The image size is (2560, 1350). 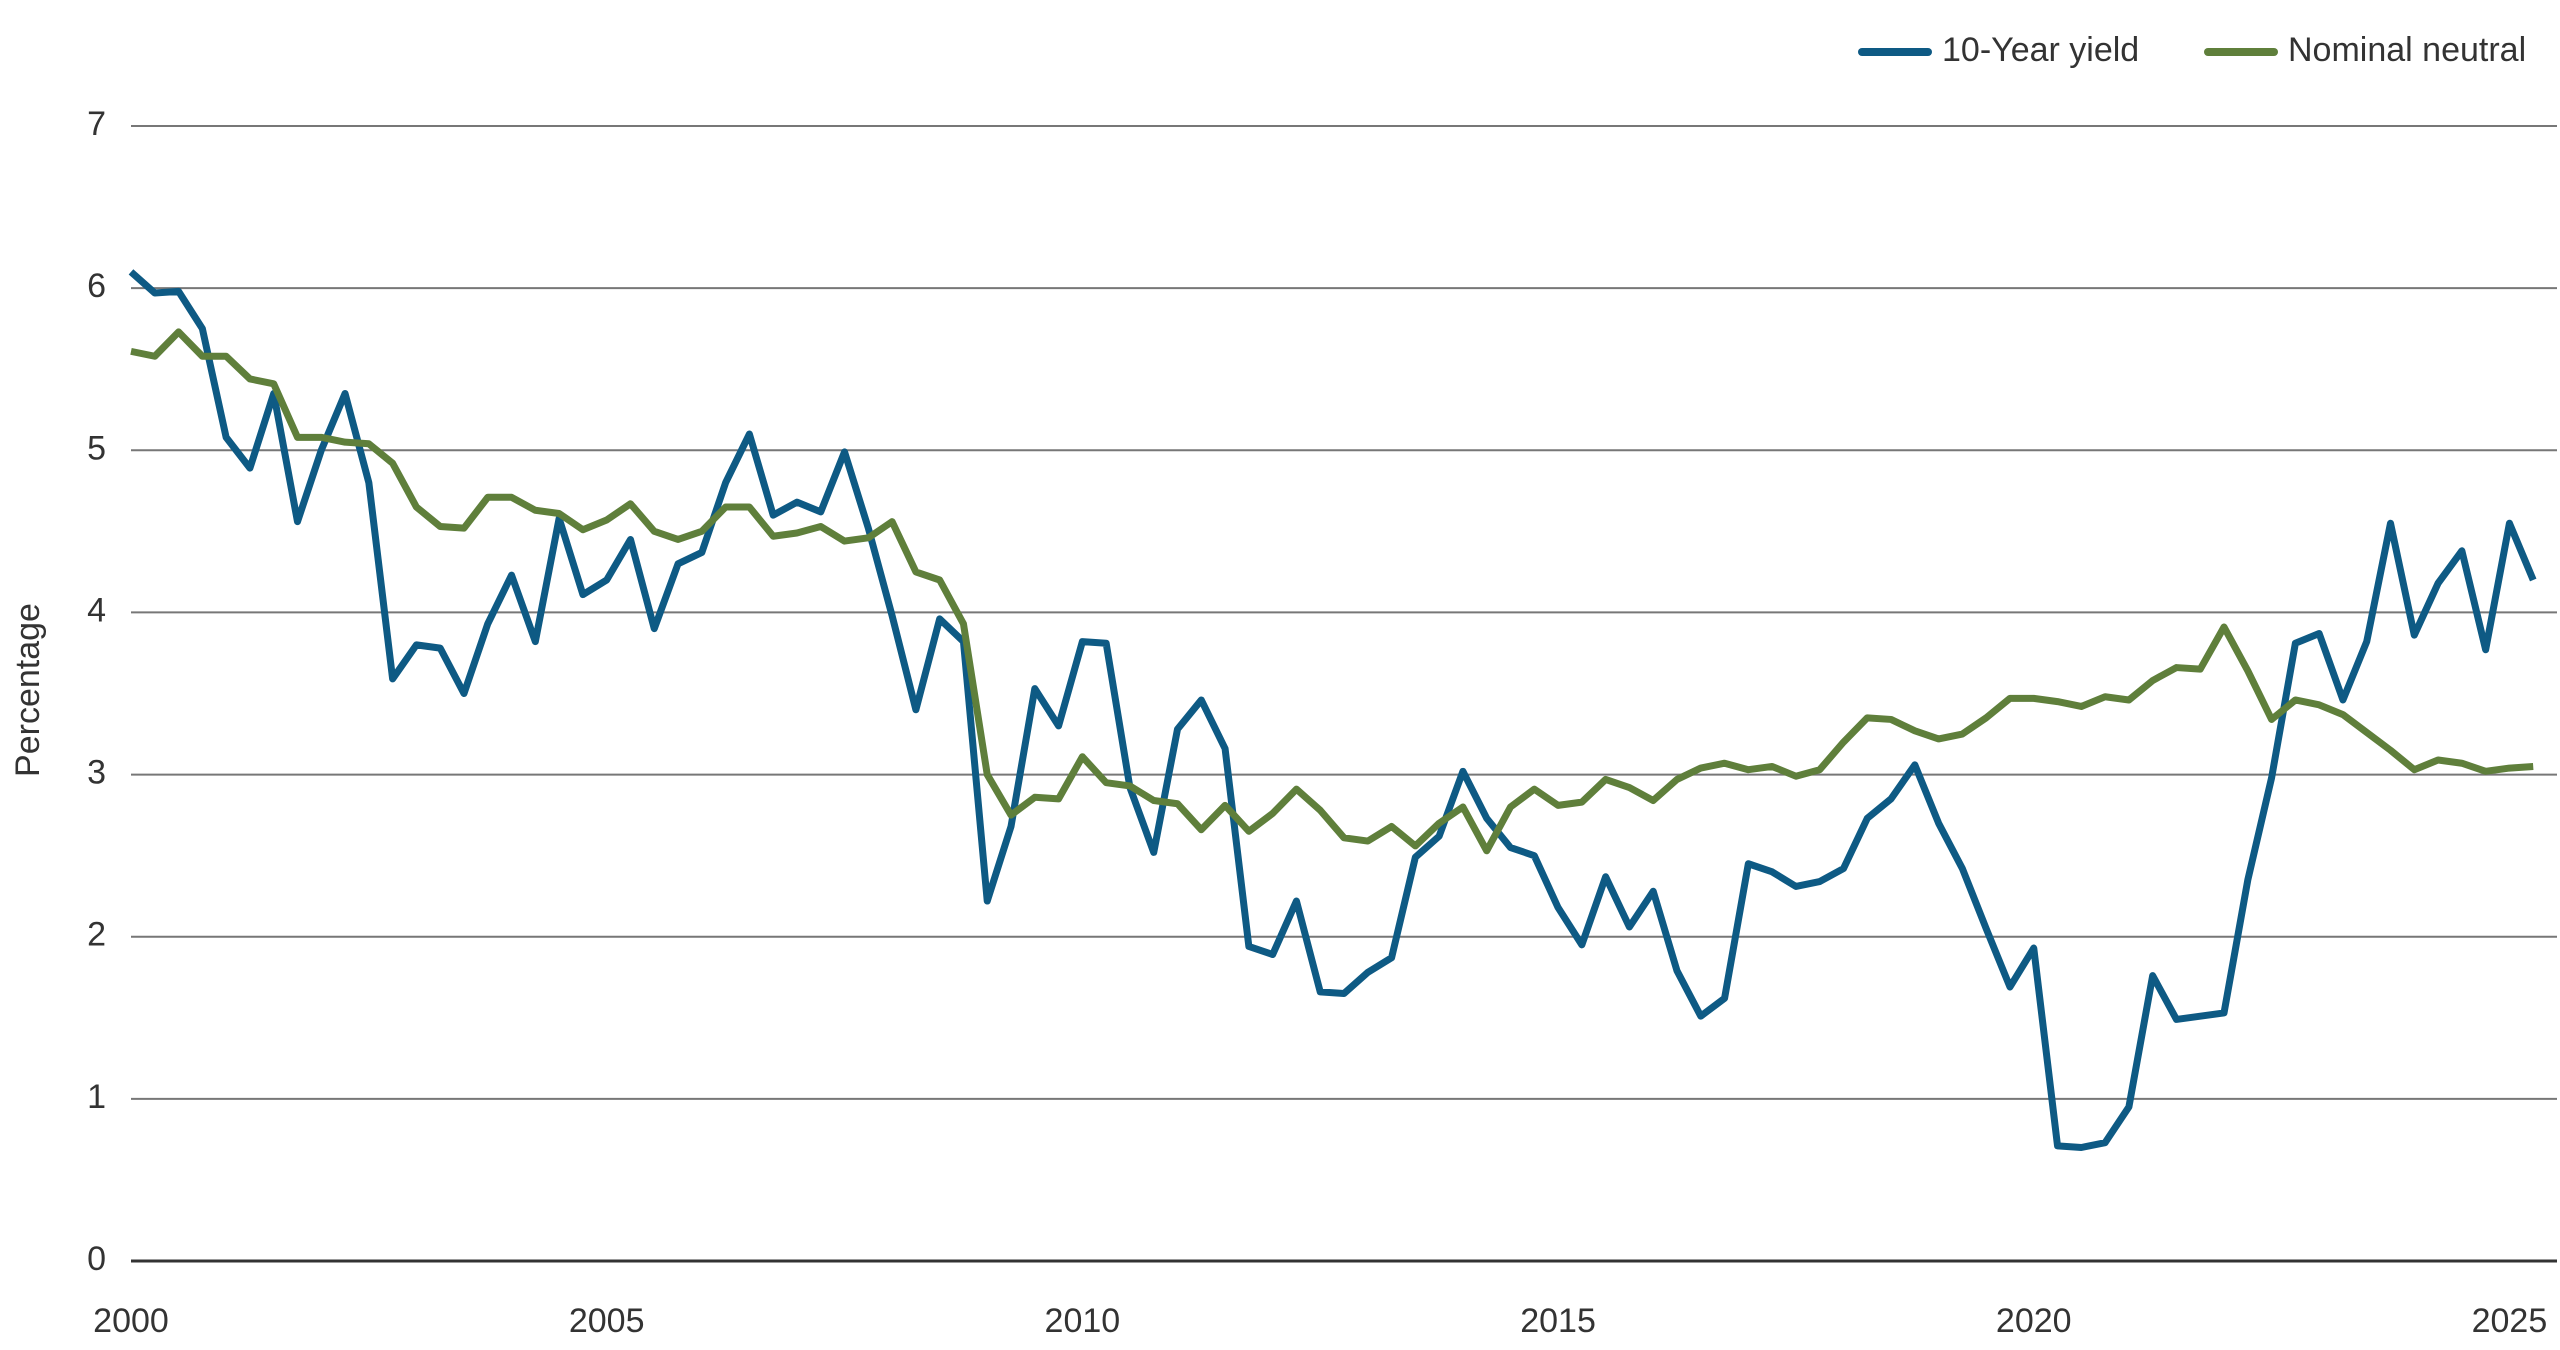 What do you see at coordinates (1083, 1321) in the screenshot?
I see `x-tick-label: 2010` at bounding box center [1083, 1321].